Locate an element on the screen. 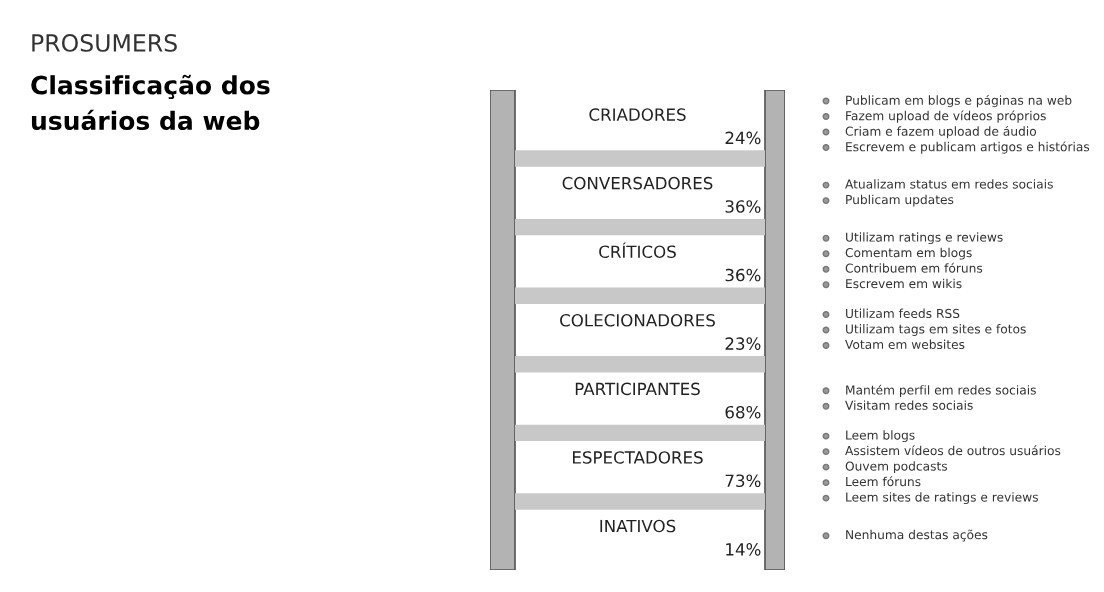  category-label: CRIADORES is located at coordinates (637, 114).